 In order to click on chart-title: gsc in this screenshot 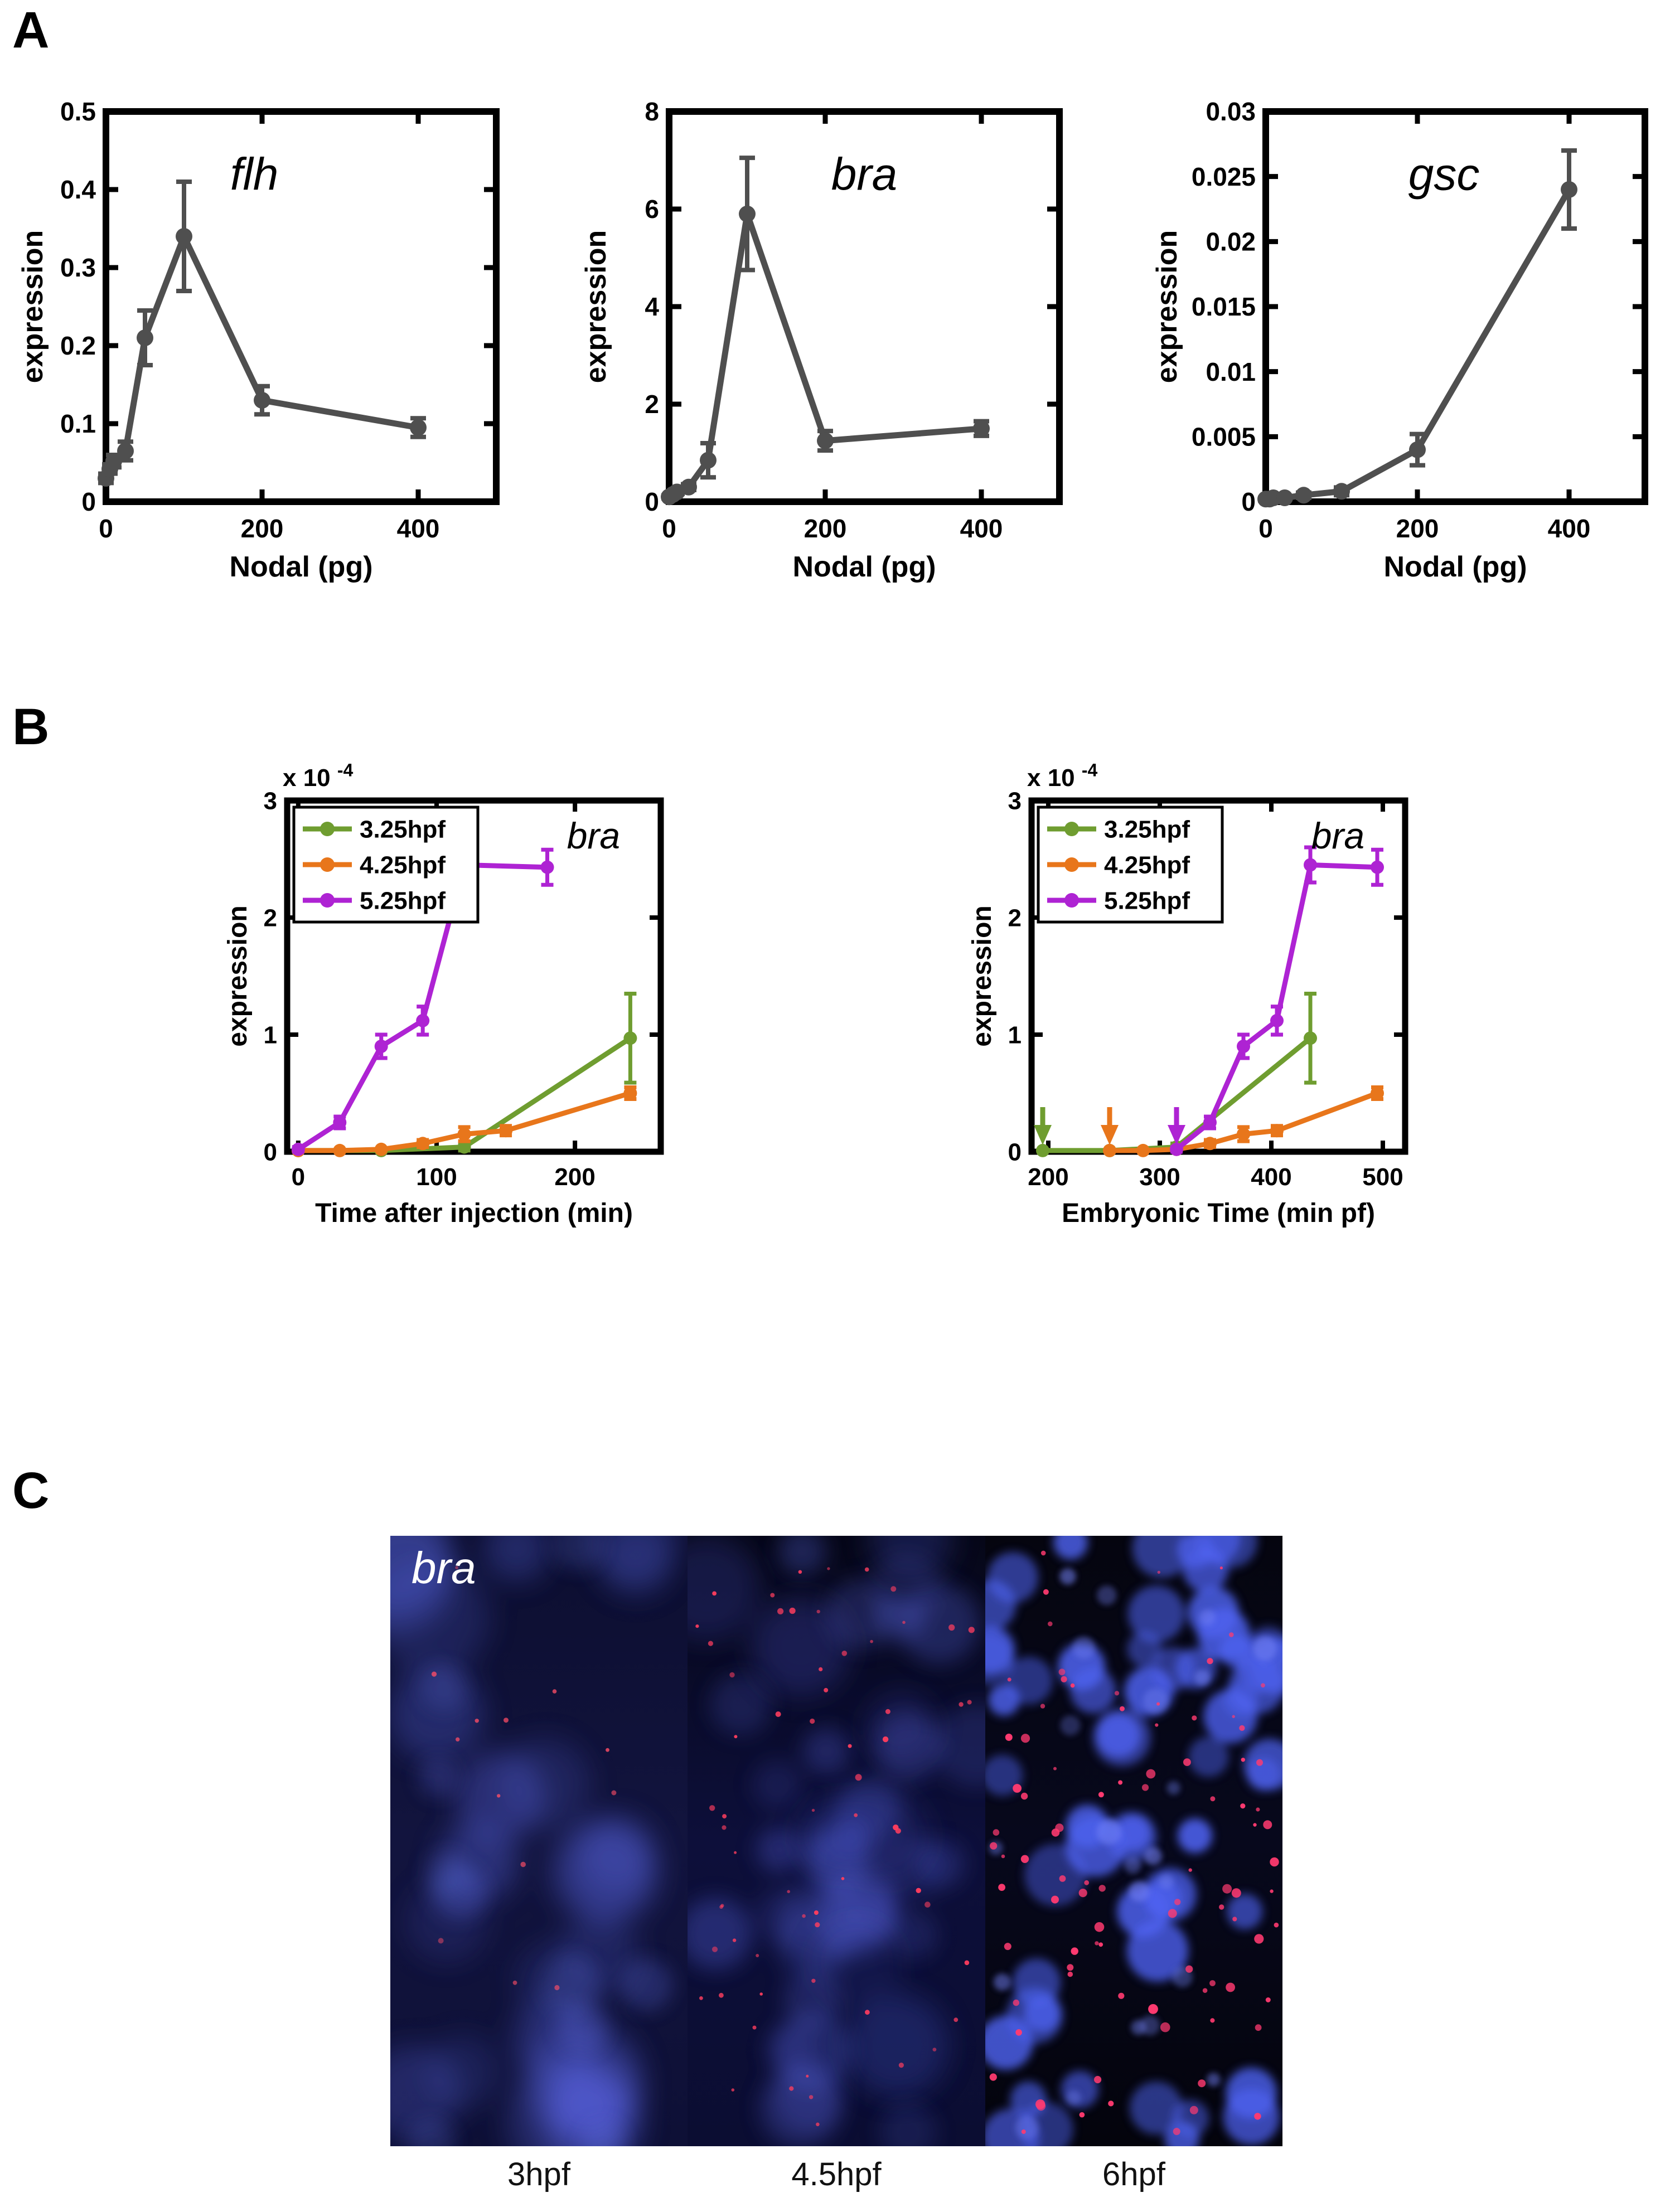, I will do `click(1444, 175)`.